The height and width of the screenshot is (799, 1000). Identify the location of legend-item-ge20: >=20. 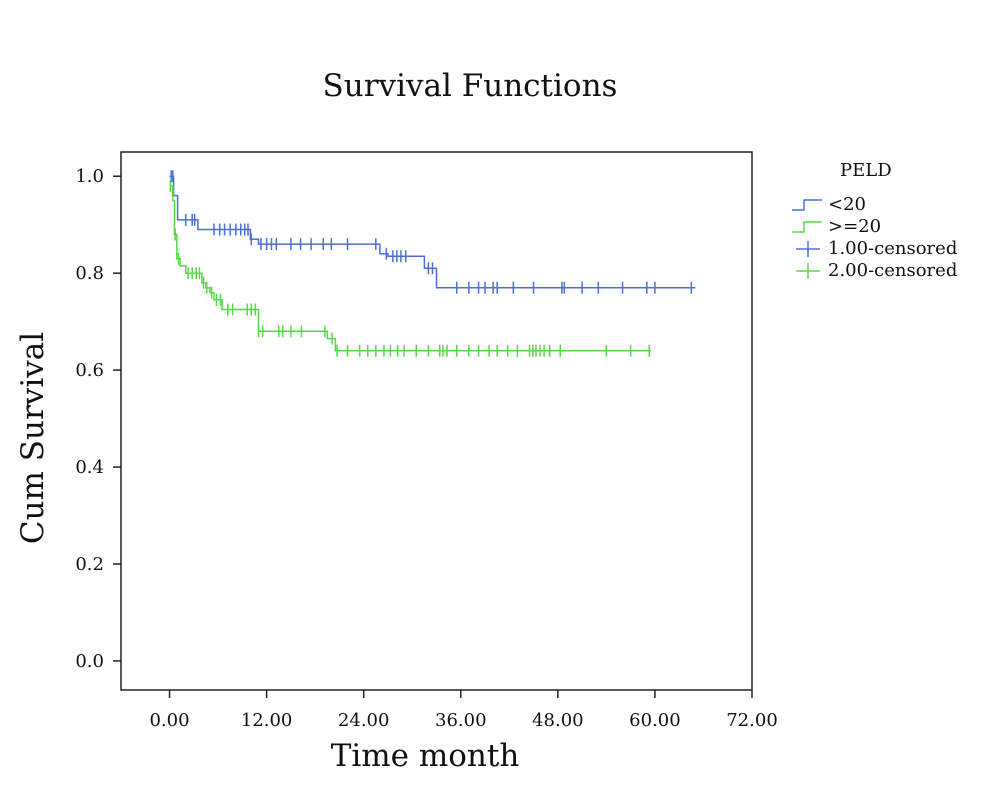
(890, 227).